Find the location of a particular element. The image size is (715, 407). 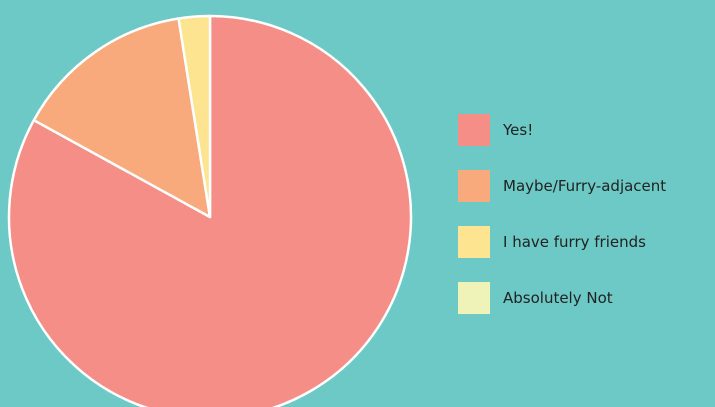

pie-slice-furry-friends is located at coordinates (194, 116).